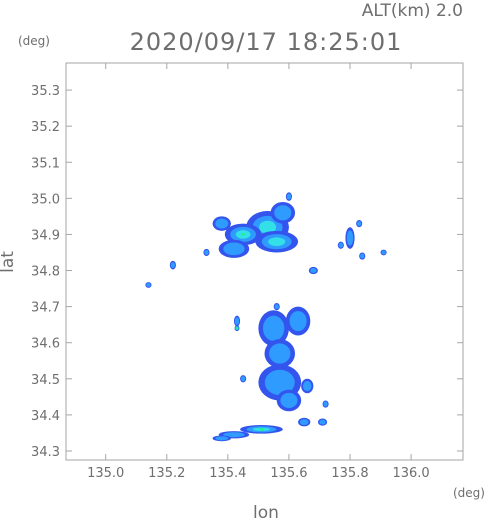 This screenshot has width=491, height=521. What do you see at coordinates (45, 235) in the screenshot?
I see `y-tick-label: 34.9` at bounding box center [45, 235].